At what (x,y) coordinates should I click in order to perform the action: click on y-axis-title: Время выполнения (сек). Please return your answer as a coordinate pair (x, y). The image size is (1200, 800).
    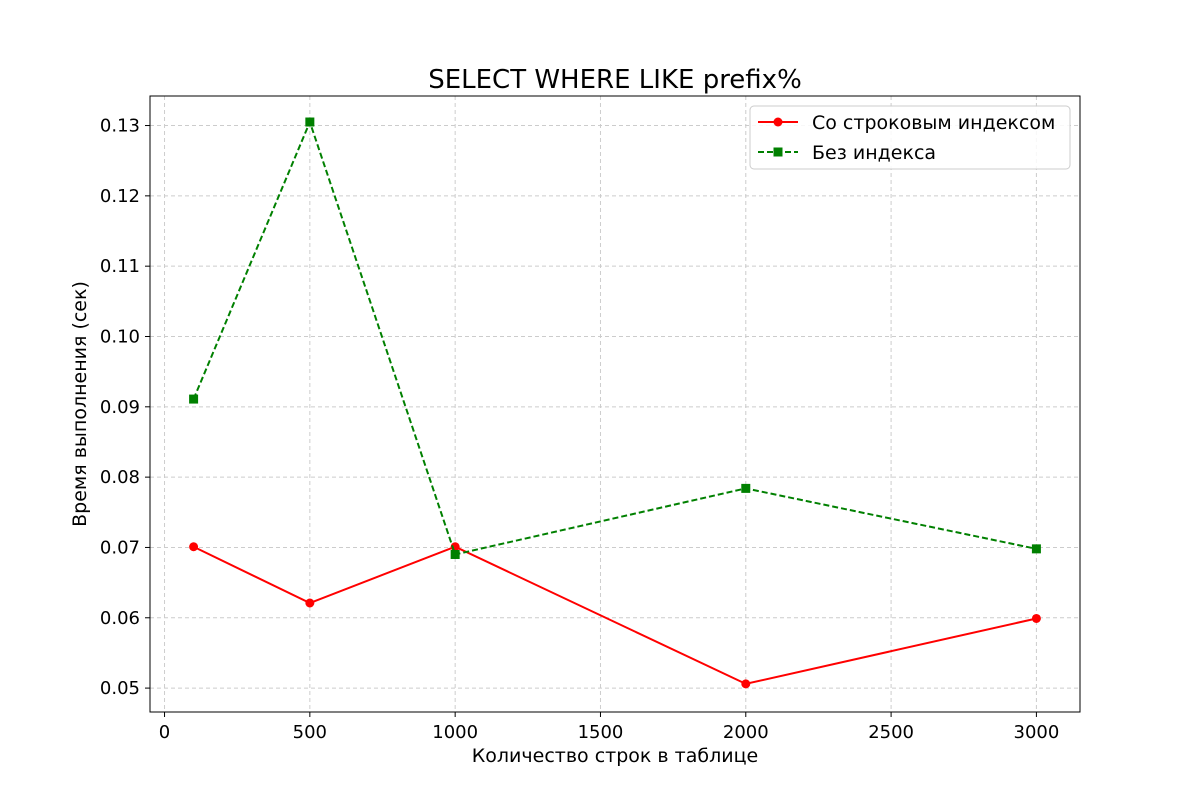
    Looking at the image, I should click on (80, 404).